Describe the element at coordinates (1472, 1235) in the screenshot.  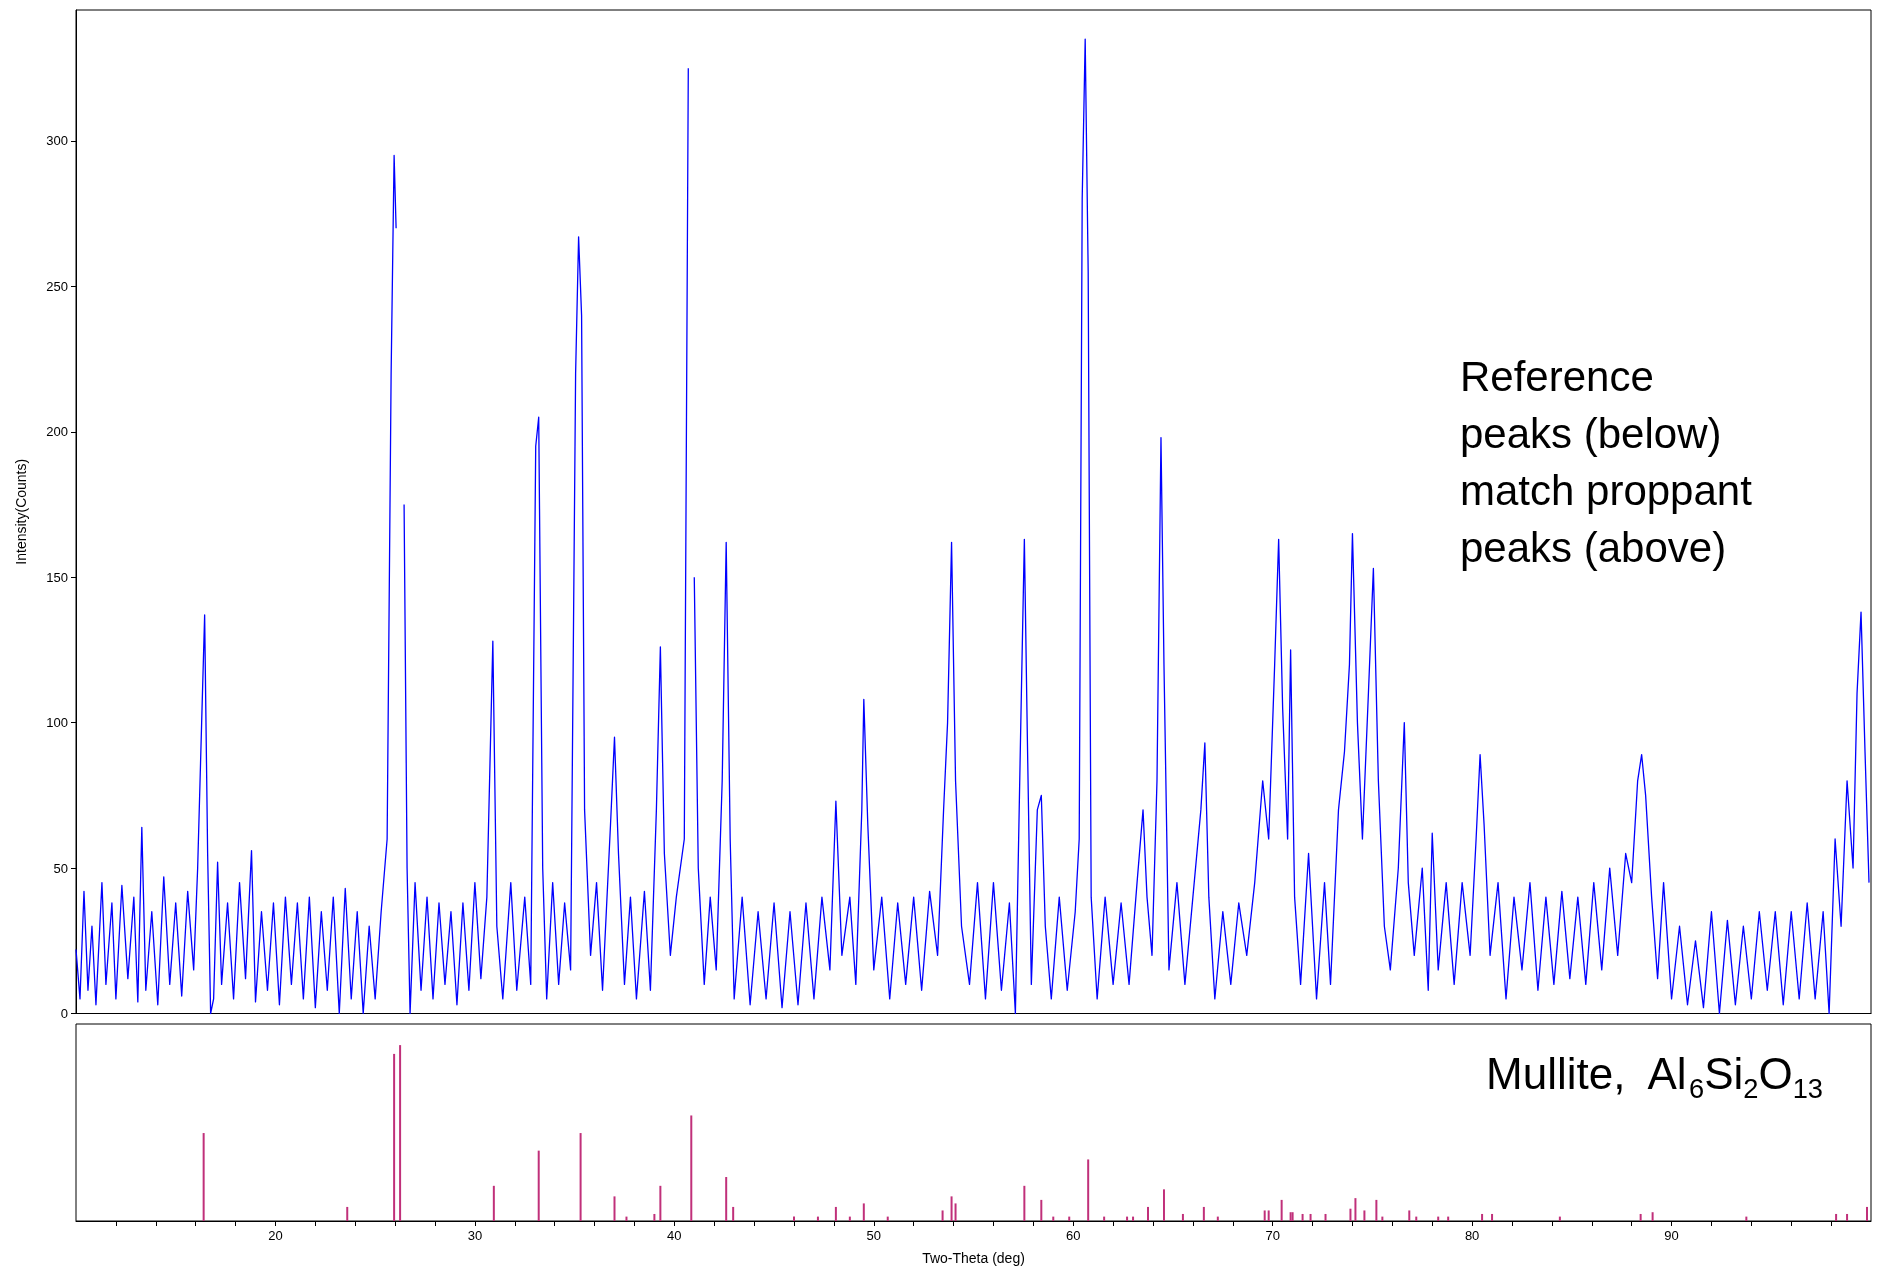
I see `x-tick-label: 80` at that location.